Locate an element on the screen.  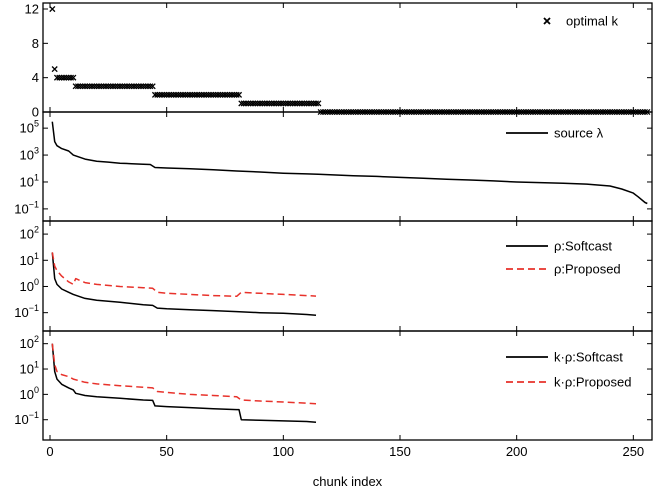
x-axis-label: chunk index is located at coordinates (348, 481).